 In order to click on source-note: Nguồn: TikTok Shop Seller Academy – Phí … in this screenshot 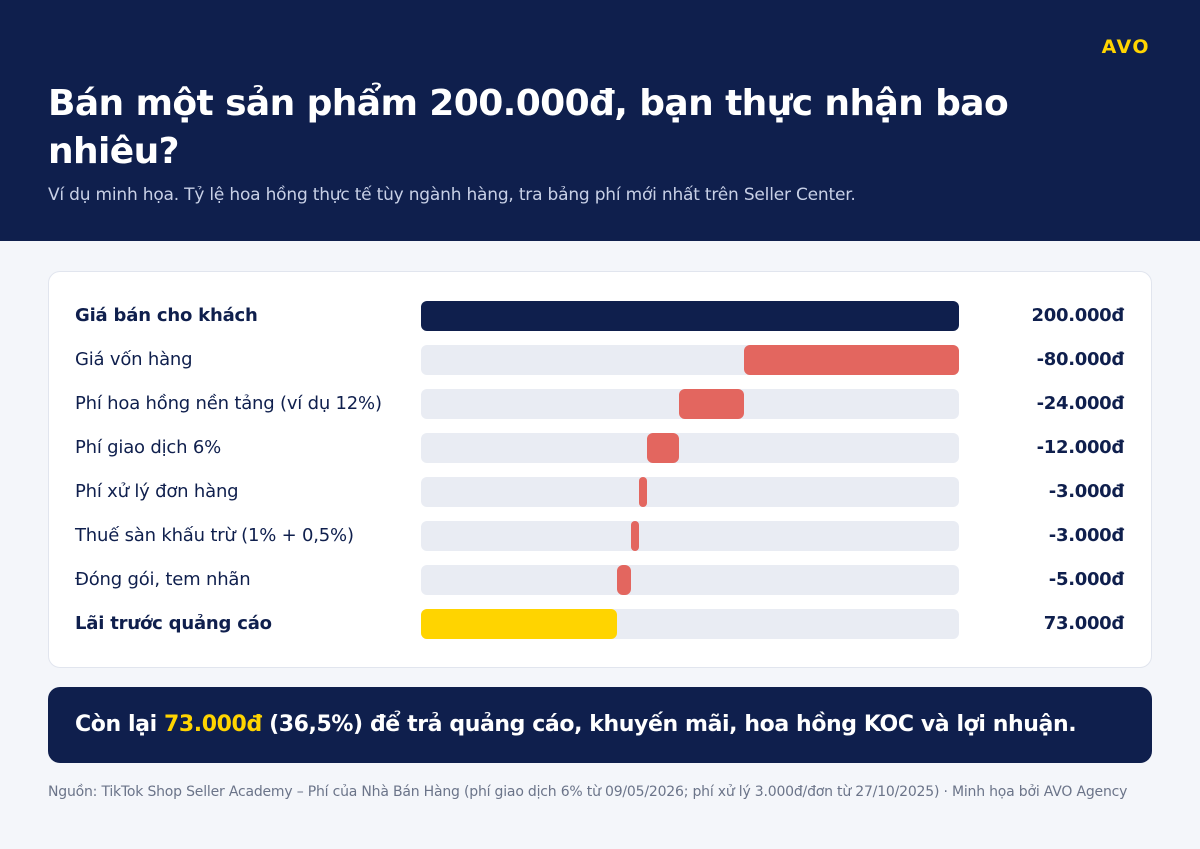, I will do `click(588, 792)`.